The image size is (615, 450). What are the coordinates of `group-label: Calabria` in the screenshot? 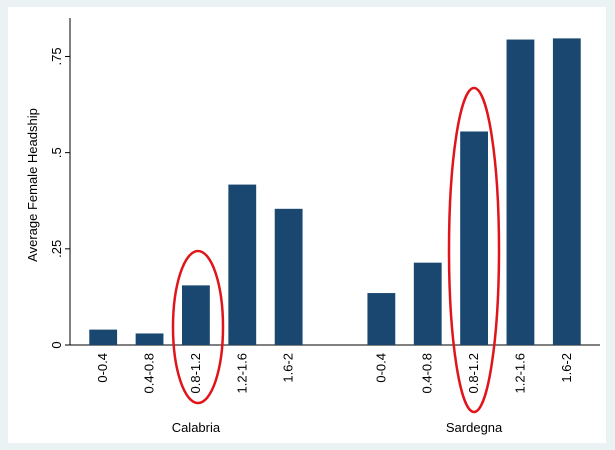 It's located at (196, 427).